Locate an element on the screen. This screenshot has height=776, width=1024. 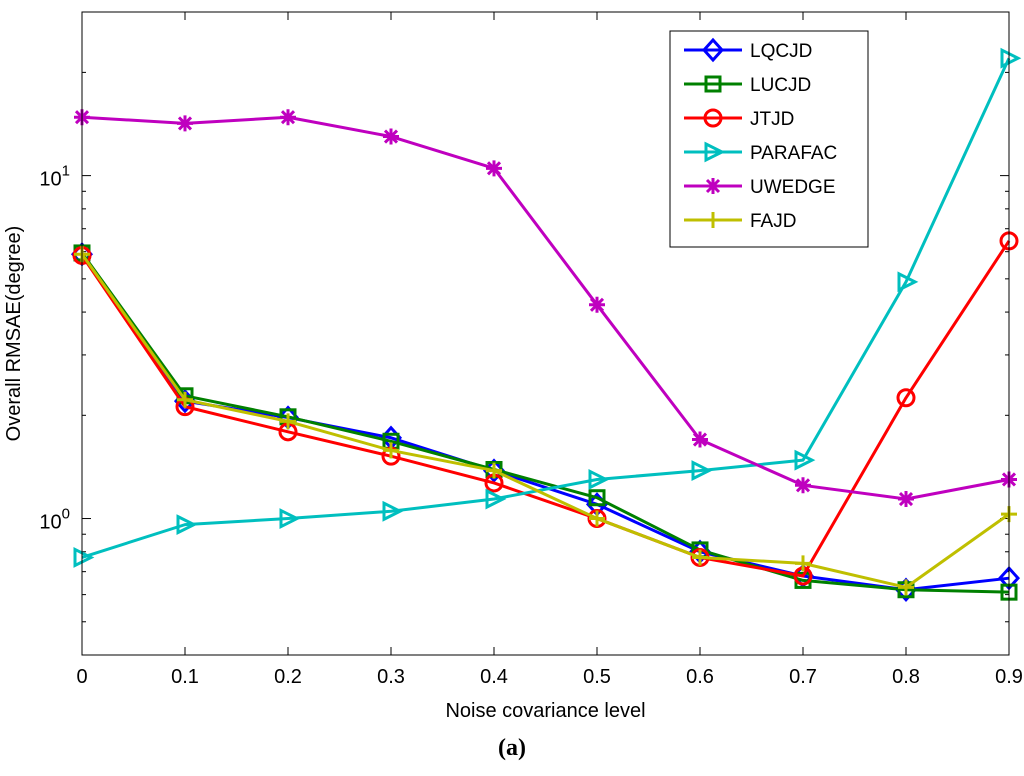
legend: LQCJD LUCJD JTJD PARAFAC UWEDGE FAJD is located at coordinates (769, 139).